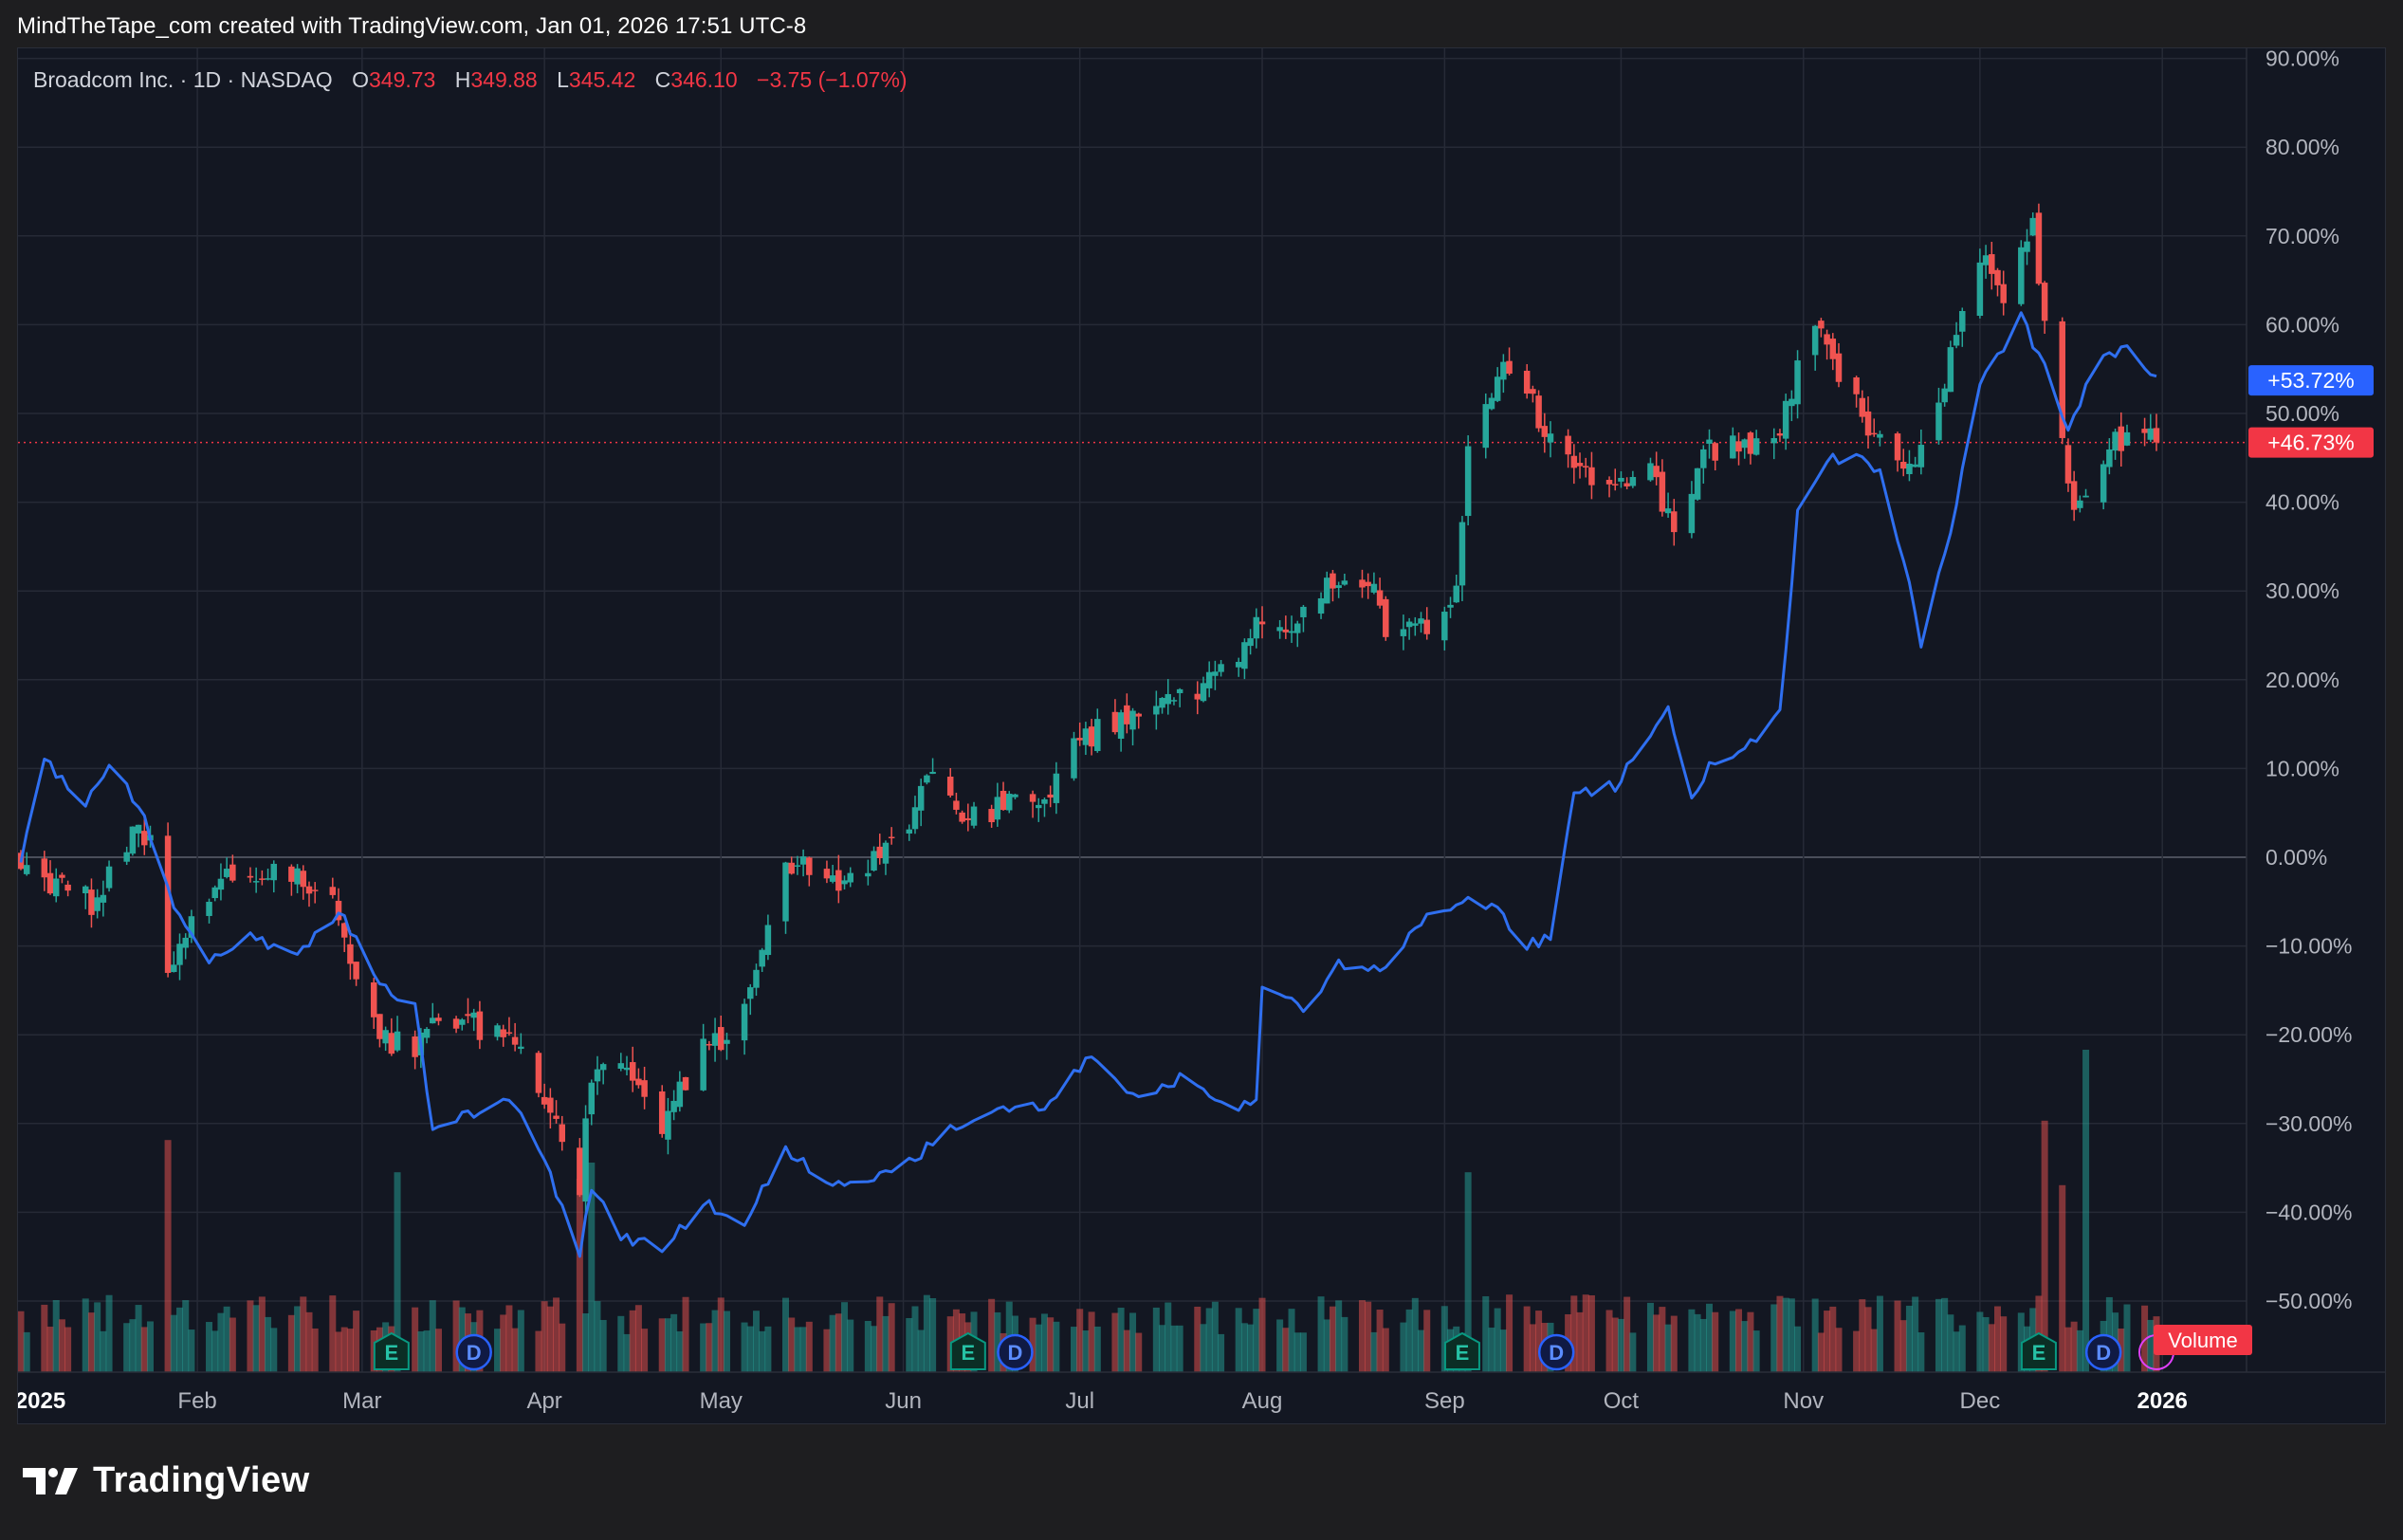  What do you see at coordinates (832, 79) in the screenshot?
I see `change-value: −3.75 (−1.07%)` at bounding box center [832, 79].